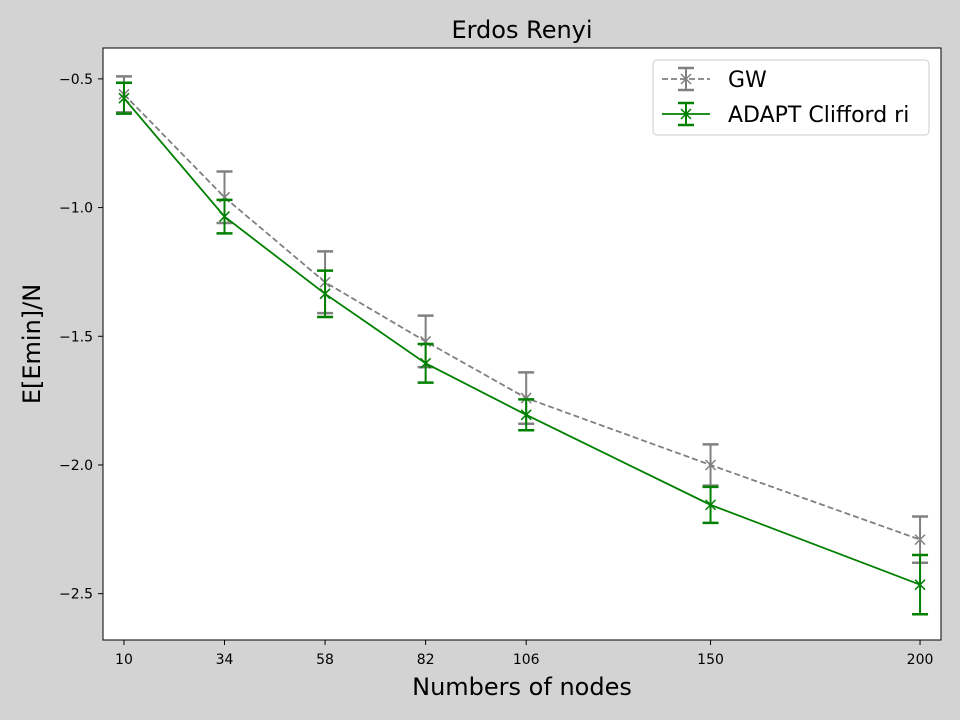  I want to click on legend-marker-gw, so click(686, 79).